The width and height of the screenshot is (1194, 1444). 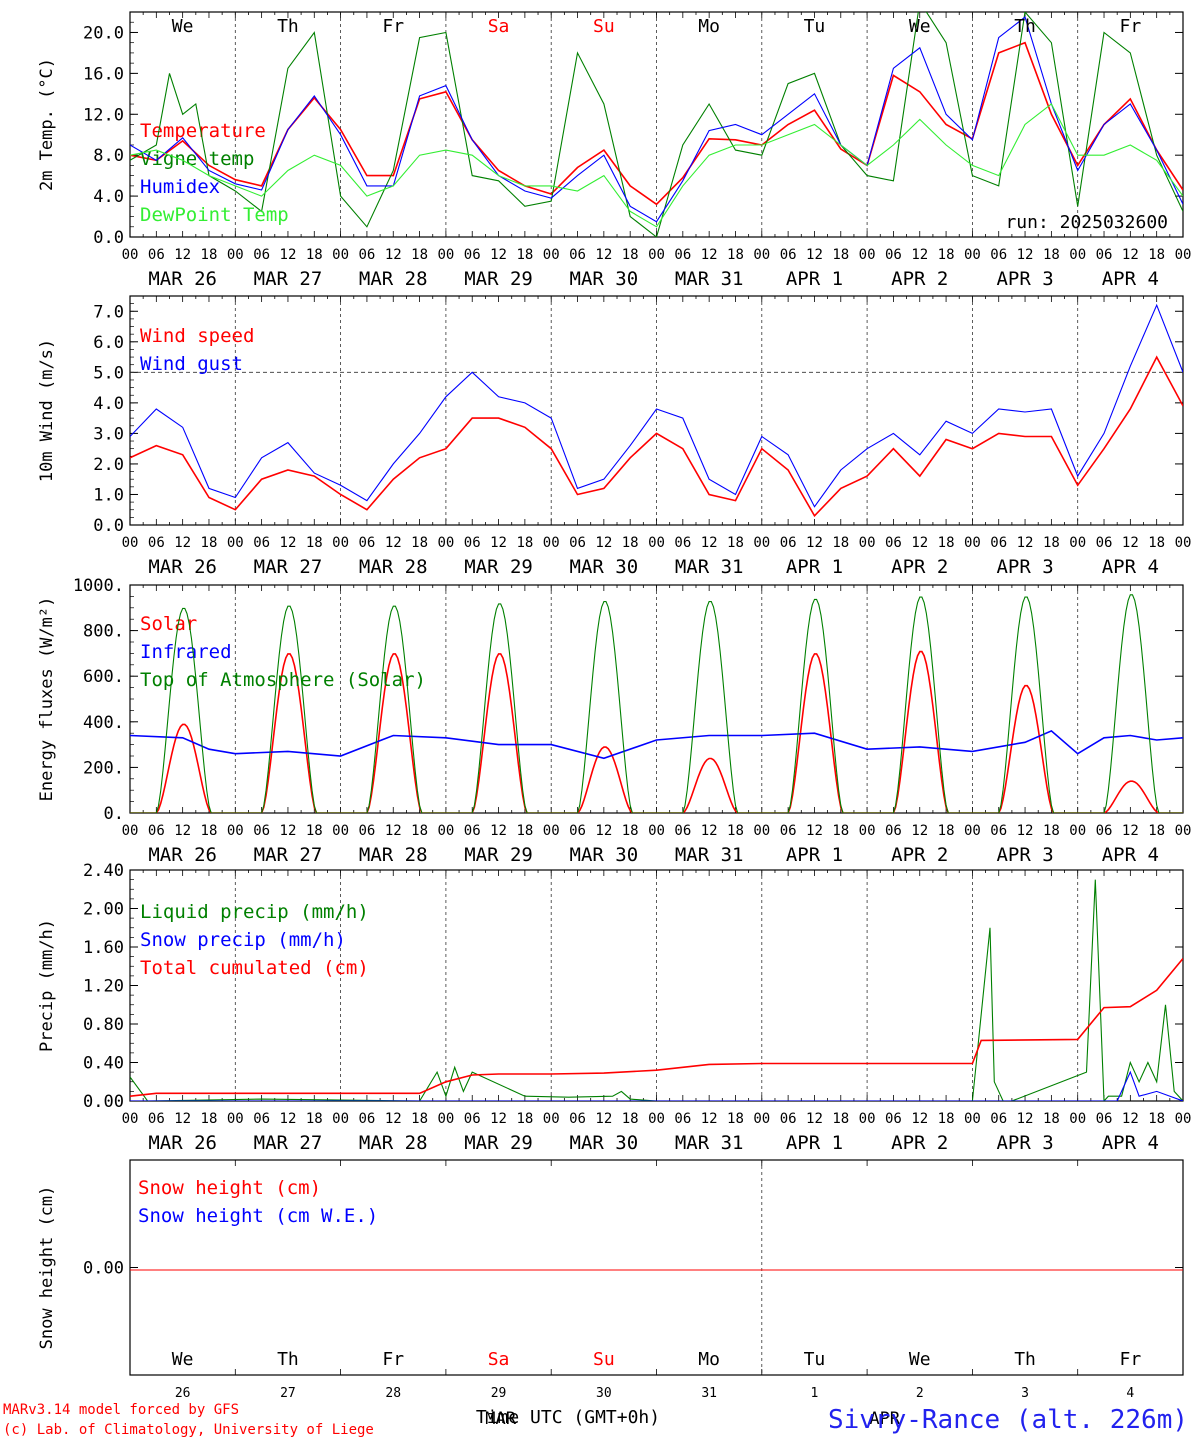 What do you see at coordinates (1130, 855) in the screenshot?
I see `day-label: APR 4` at bounding box center [1130, 855].